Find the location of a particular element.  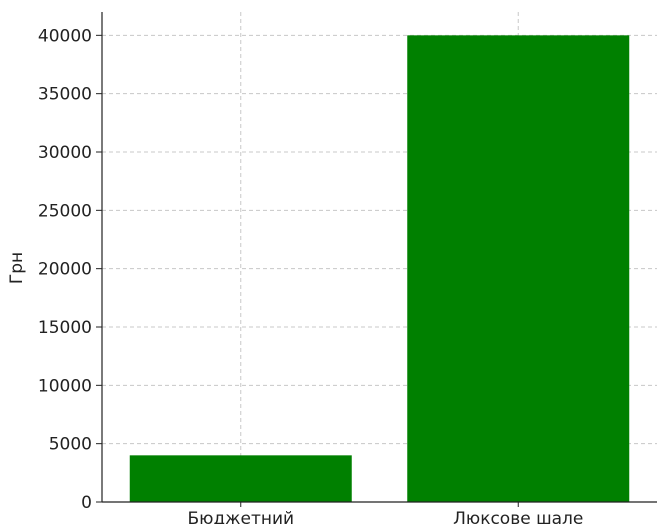

y-tick-label: 5000 is located at coordinates (70, 445).